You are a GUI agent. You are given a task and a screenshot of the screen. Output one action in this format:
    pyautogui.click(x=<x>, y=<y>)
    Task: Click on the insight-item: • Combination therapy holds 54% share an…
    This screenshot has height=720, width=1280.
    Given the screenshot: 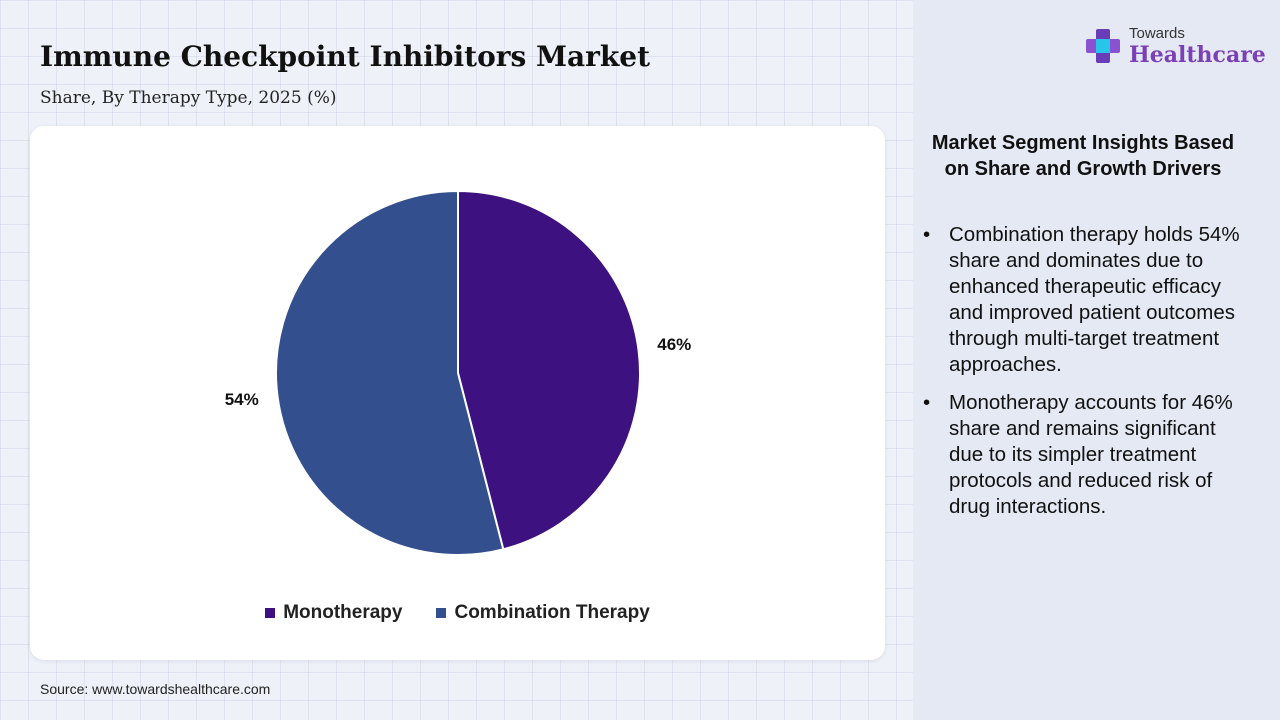 What is the action you would take?
    pyautogui.click(x=1088, y=300)
    